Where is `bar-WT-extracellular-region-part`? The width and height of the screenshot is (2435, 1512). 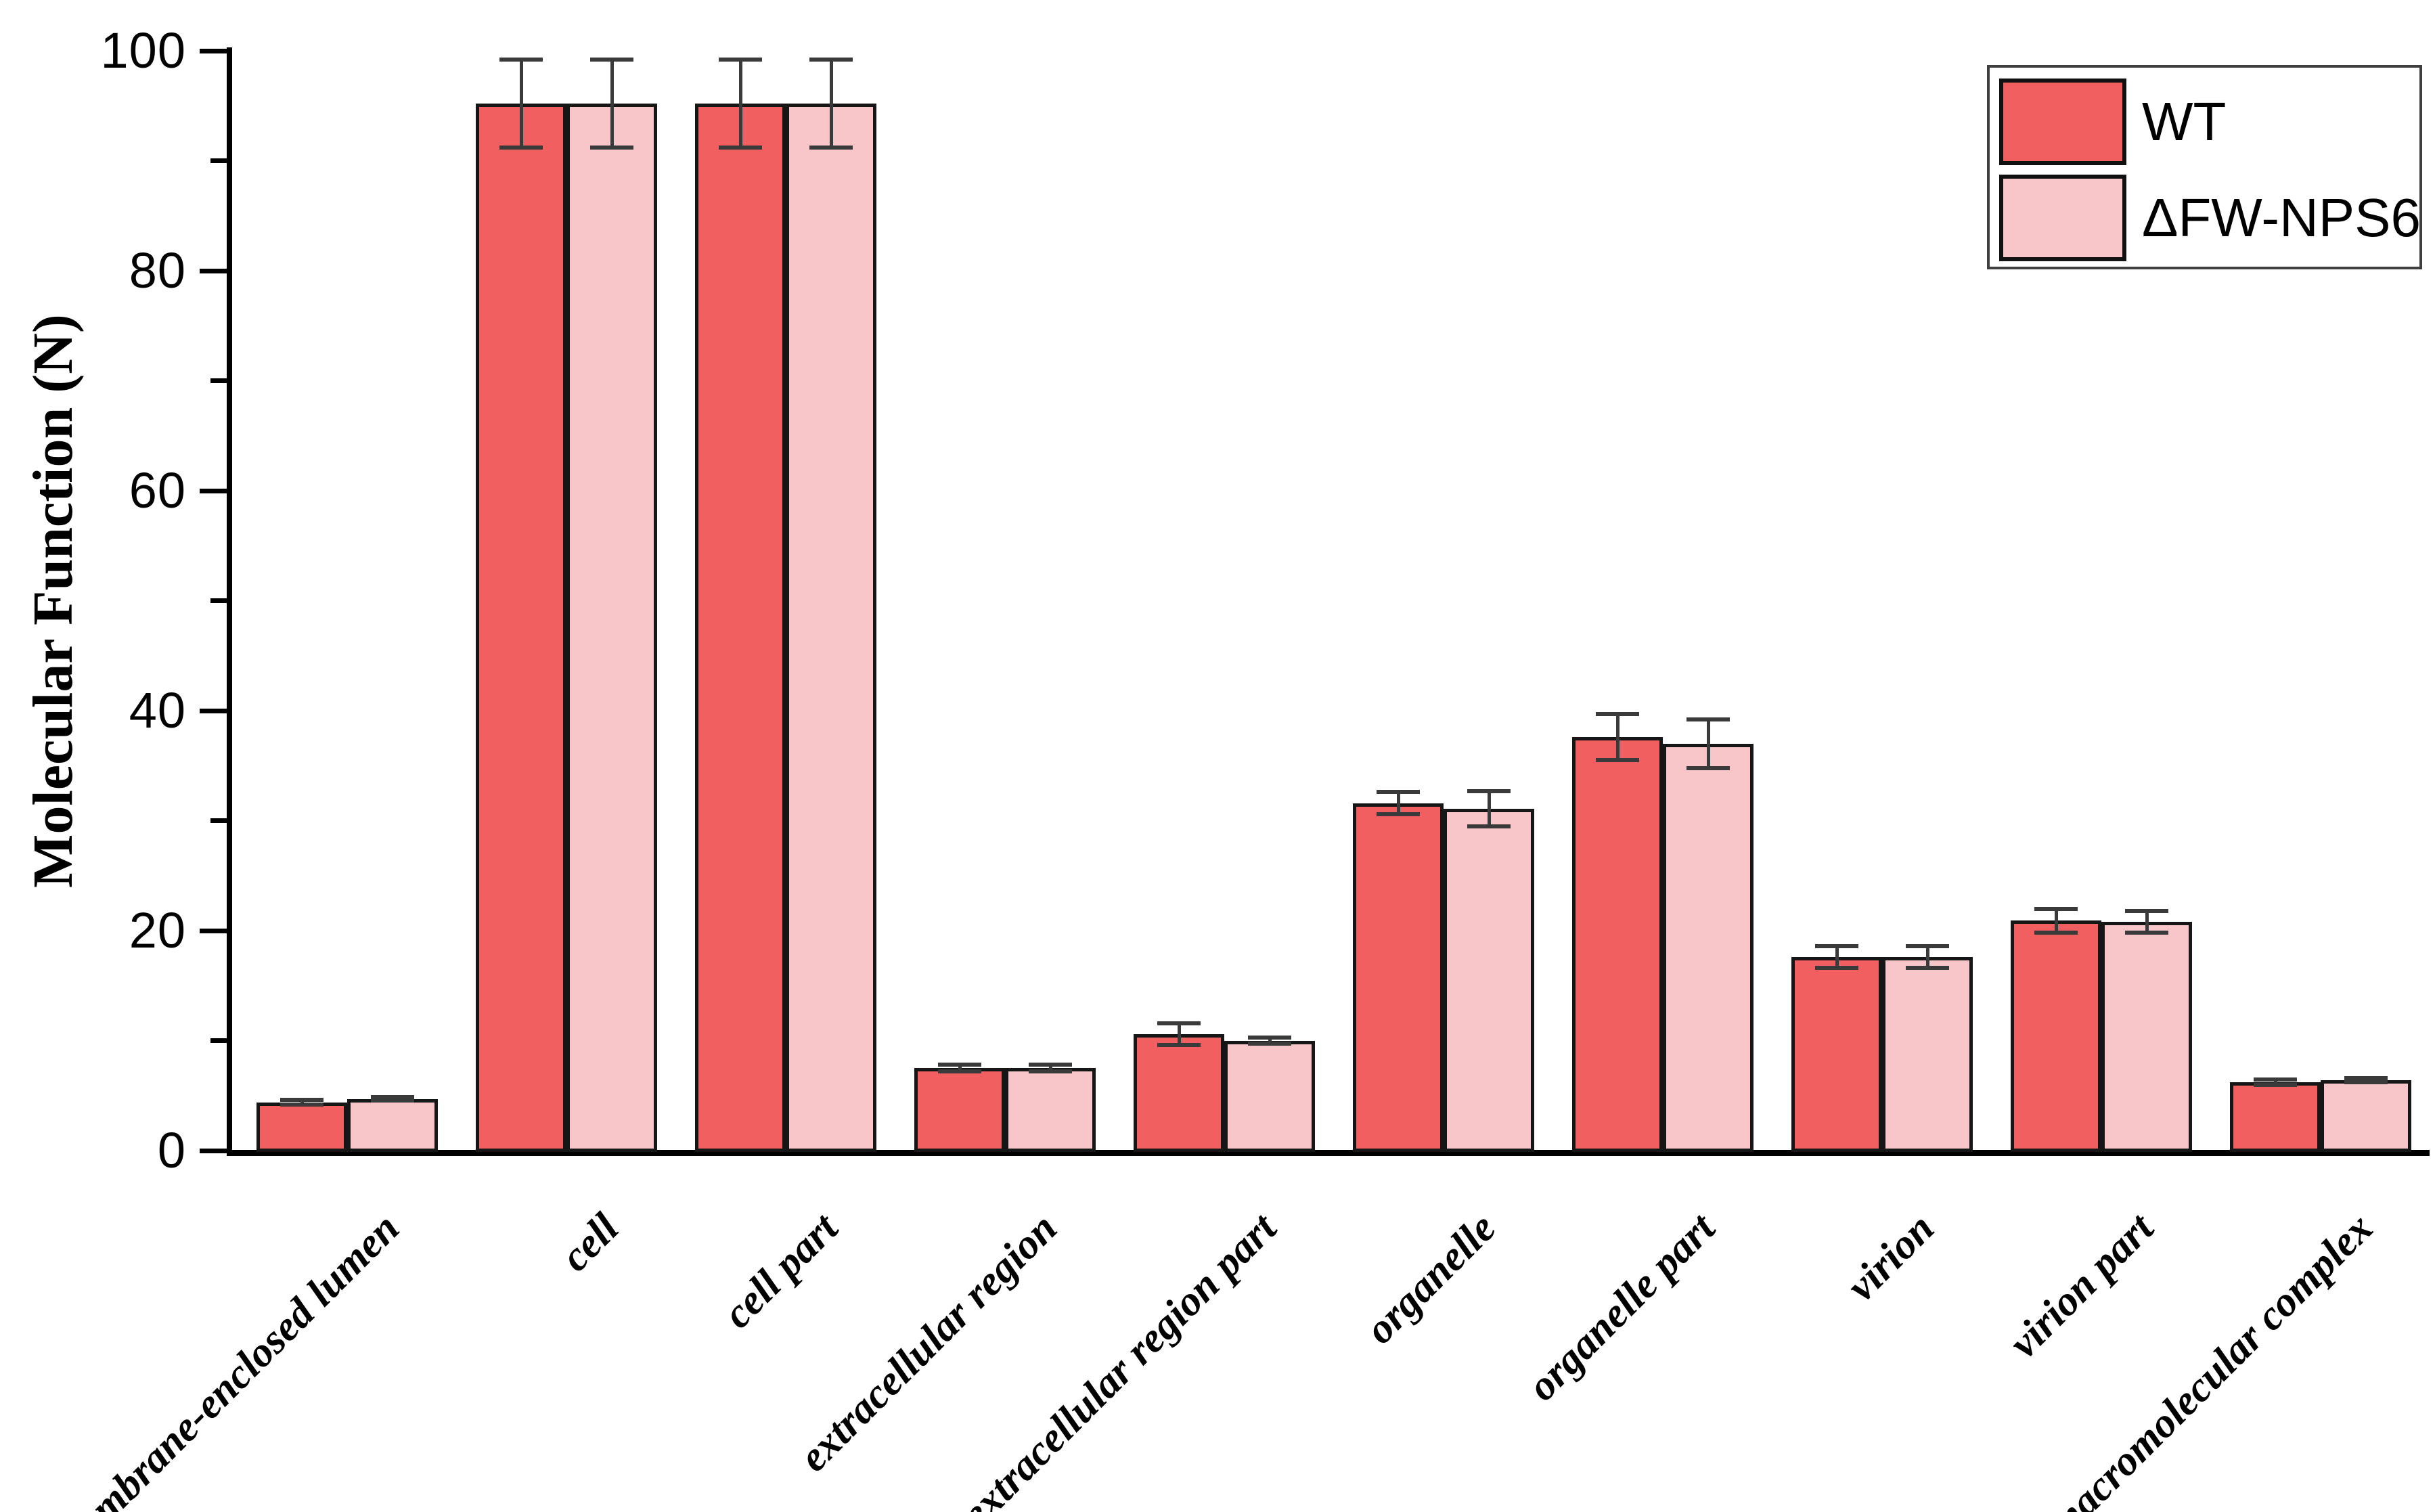 bar-WT-extracellular-region-part is located at coordinates (1179, 1092).